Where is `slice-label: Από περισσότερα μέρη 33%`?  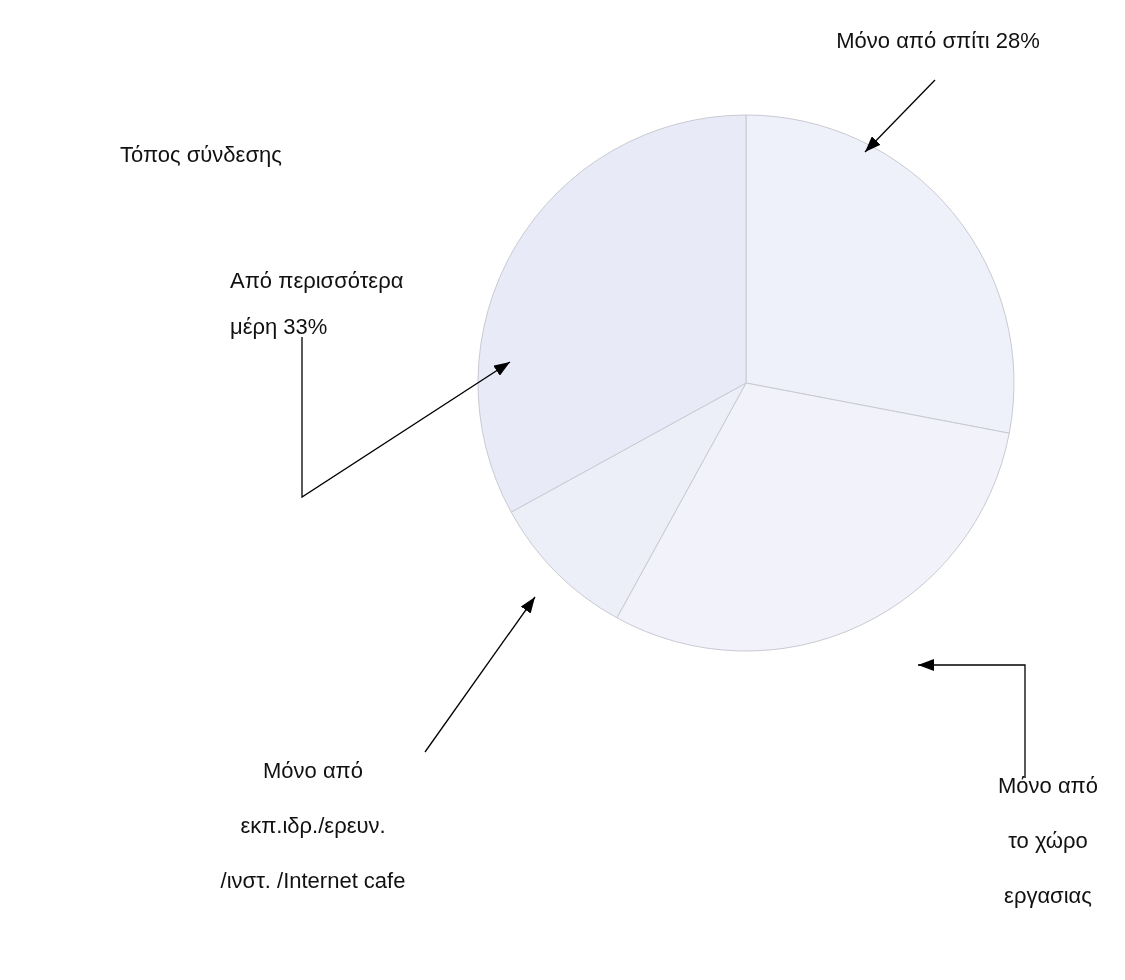
slice-label: Από περισσότερα μέρη 33% is located at coordinates (317, 303).